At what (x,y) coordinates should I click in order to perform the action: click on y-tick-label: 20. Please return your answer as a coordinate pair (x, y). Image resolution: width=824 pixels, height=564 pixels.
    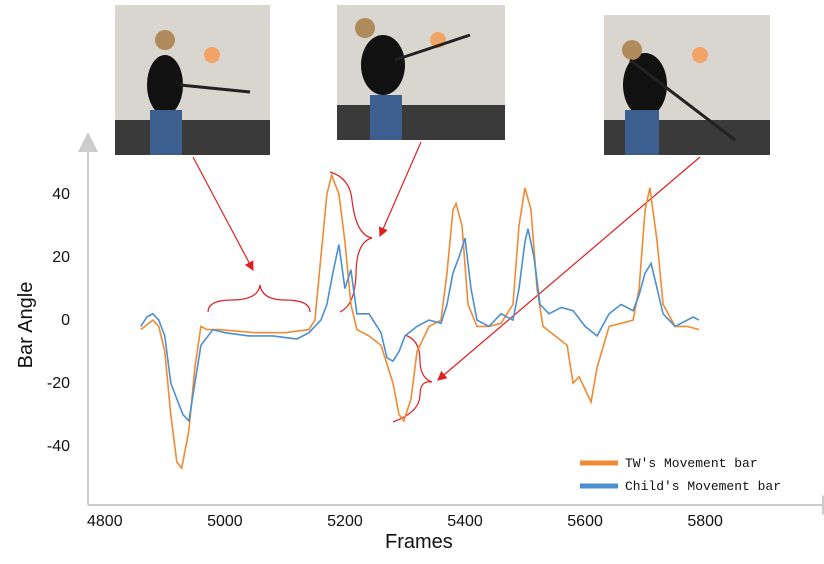
    Looking at the image, I should click on (61, 257).